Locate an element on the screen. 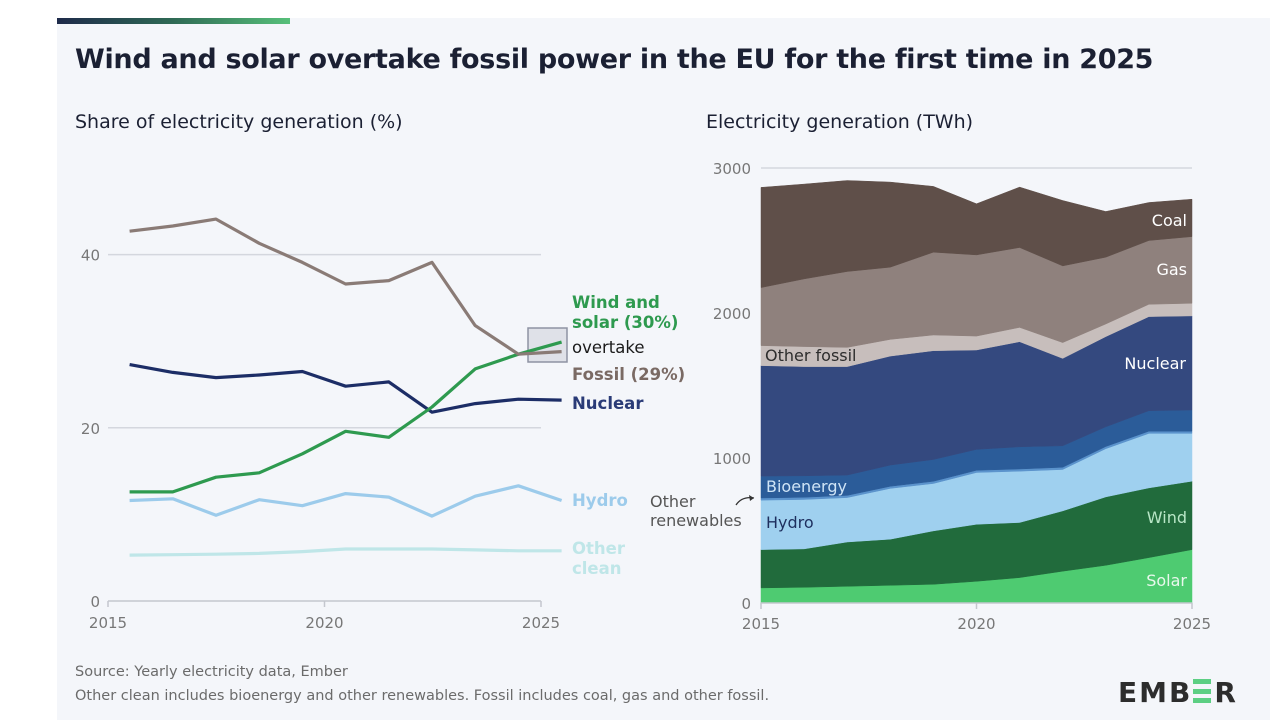 This screenshot has width=1280, height=720. label-overtake-line: overtake is located at coordinates (608, 347).